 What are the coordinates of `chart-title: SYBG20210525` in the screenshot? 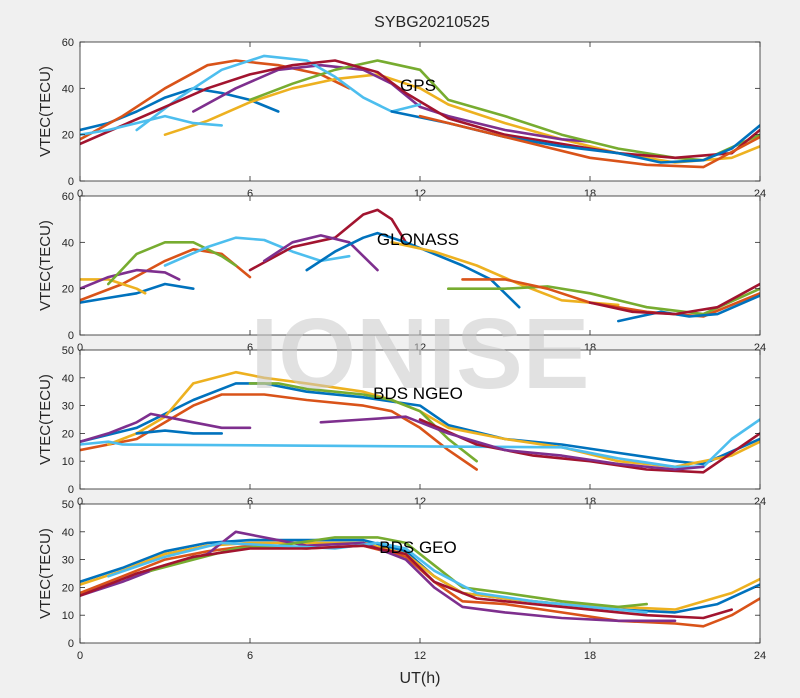 It's located at (432, 22).